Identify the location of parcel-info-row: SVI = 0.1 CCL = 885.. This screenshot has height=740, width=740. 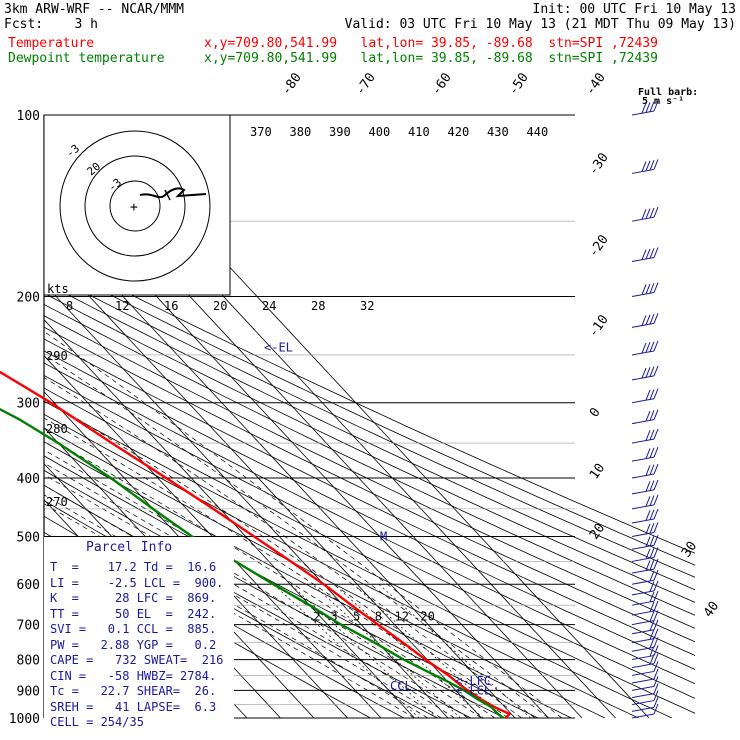
(133, 629).